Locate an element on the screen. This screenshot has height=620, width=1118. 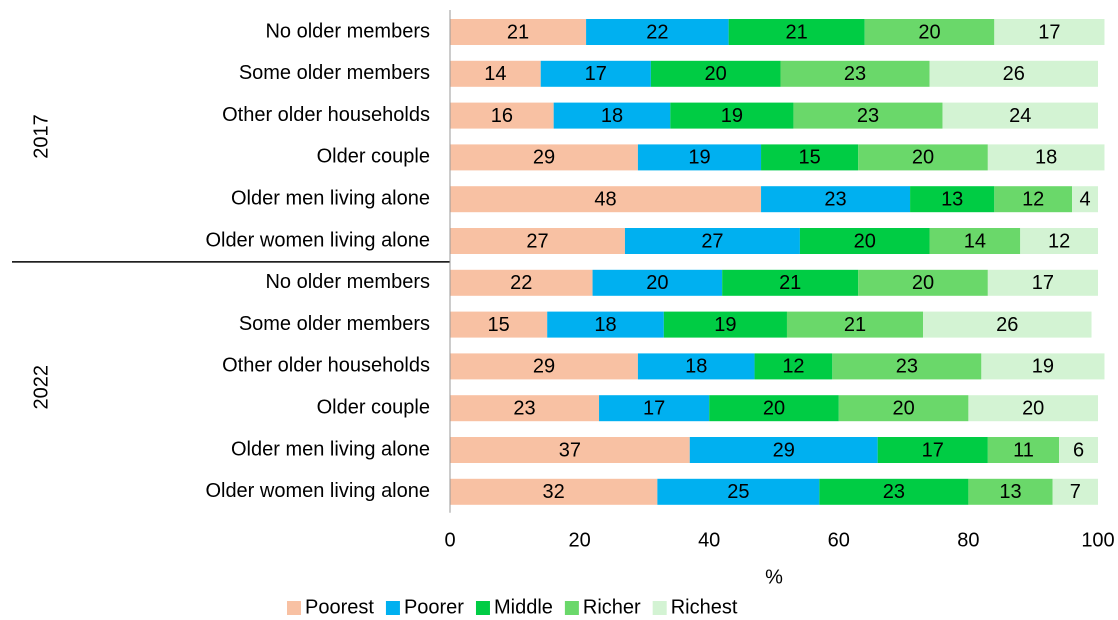
legend-label: Richest is located at coordinates (704, 607).